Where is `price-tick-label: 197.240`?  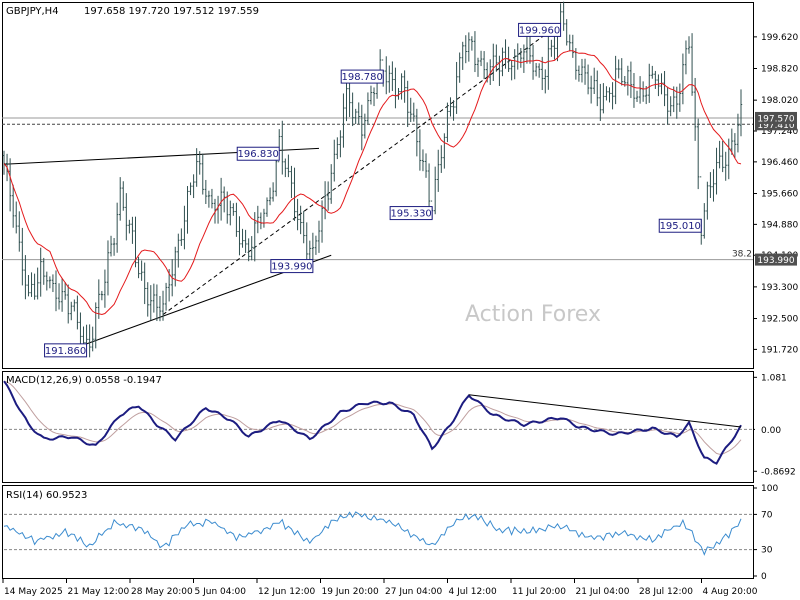
price-tick-label: 197.240 is located at coordinates (779, 132).